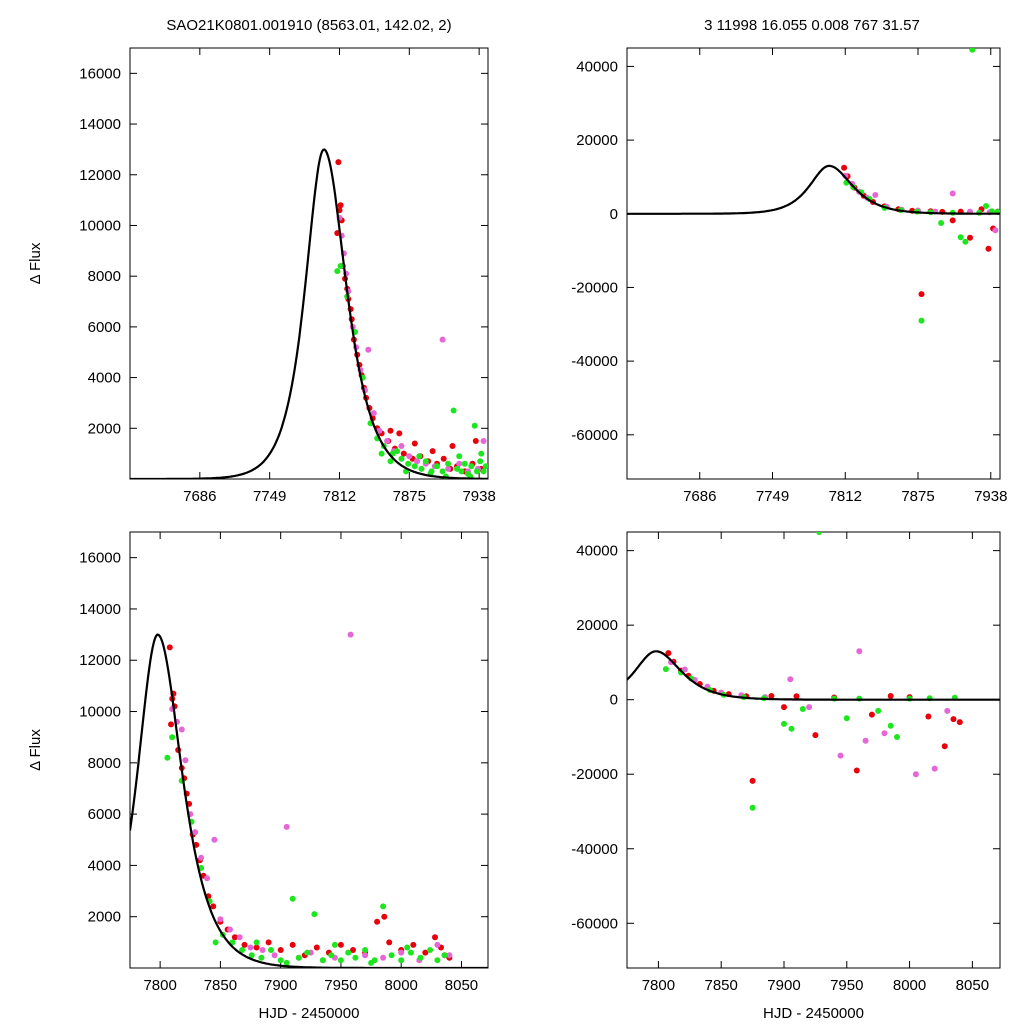 This screenshot has width=1024, height=1024. What do you see at coordinates (100, 558) in the screenshot?
I see `y-tick-label: 16000` at bounding box center [100, 558].